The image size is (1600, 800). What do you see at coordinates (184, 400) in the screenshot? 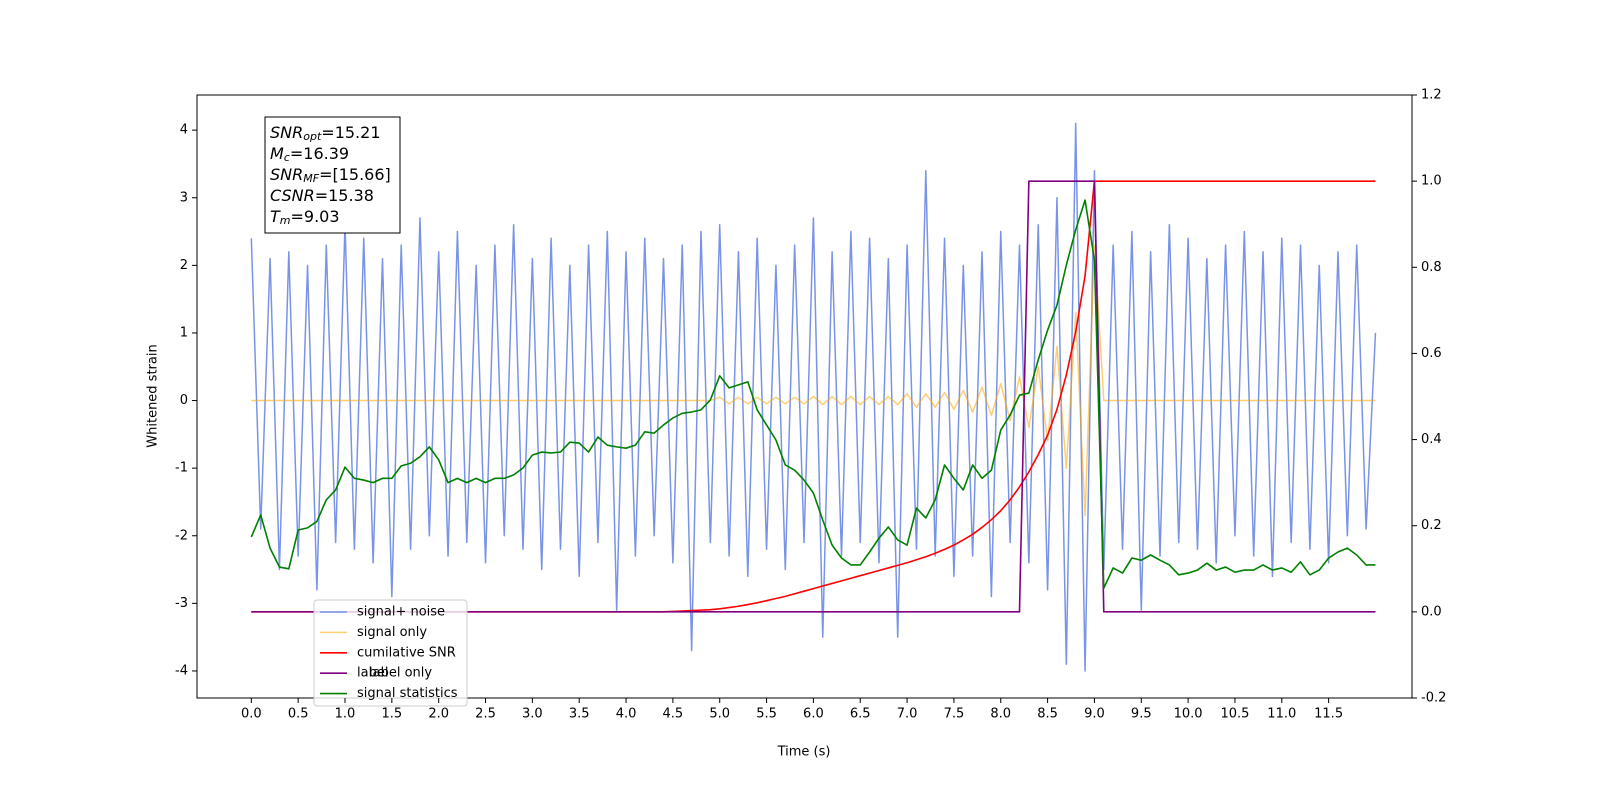
I see `y-tick-label: 0` at bounding box center [184, 400].